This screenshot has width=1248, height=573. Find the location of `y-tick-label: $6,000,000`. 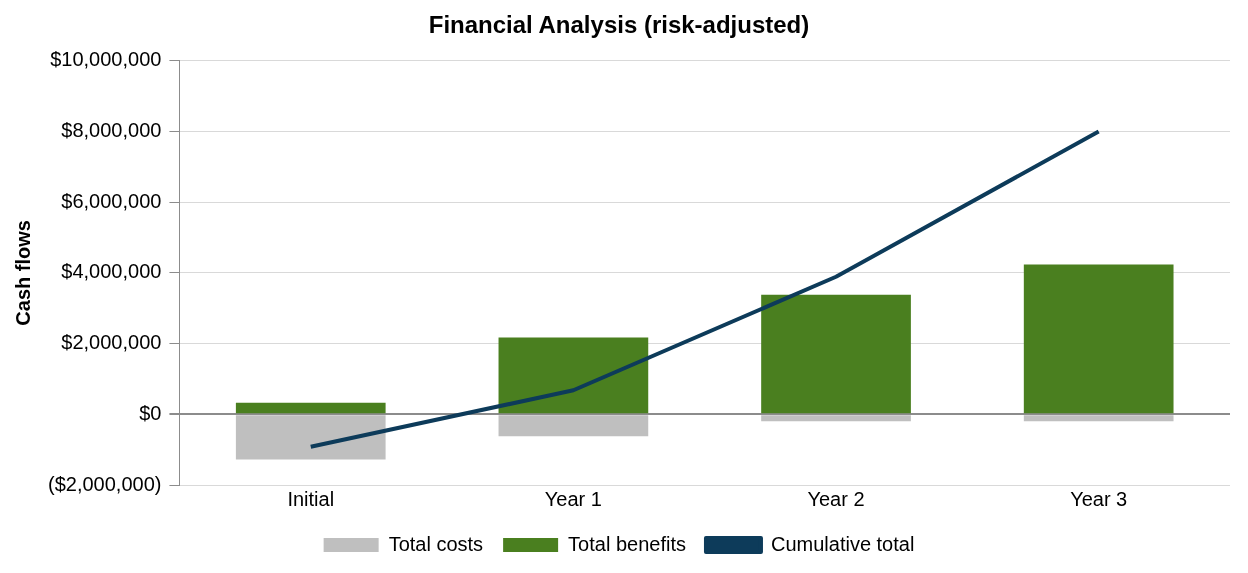

y-tick-label: $6,000,000 is located at coordinates (111, 200).